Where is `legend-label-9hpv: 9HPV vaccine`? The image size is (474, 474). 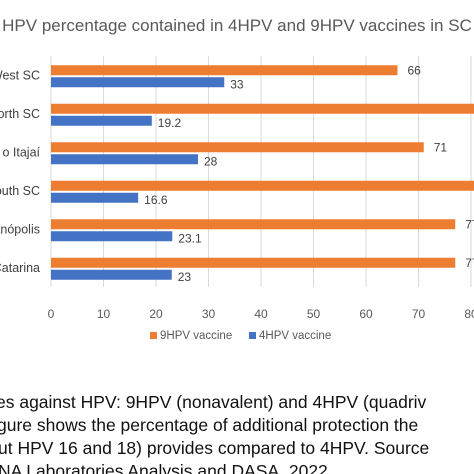 legend-label-9hpv: 9HPV vaccine is located at coordinates (196, 336).